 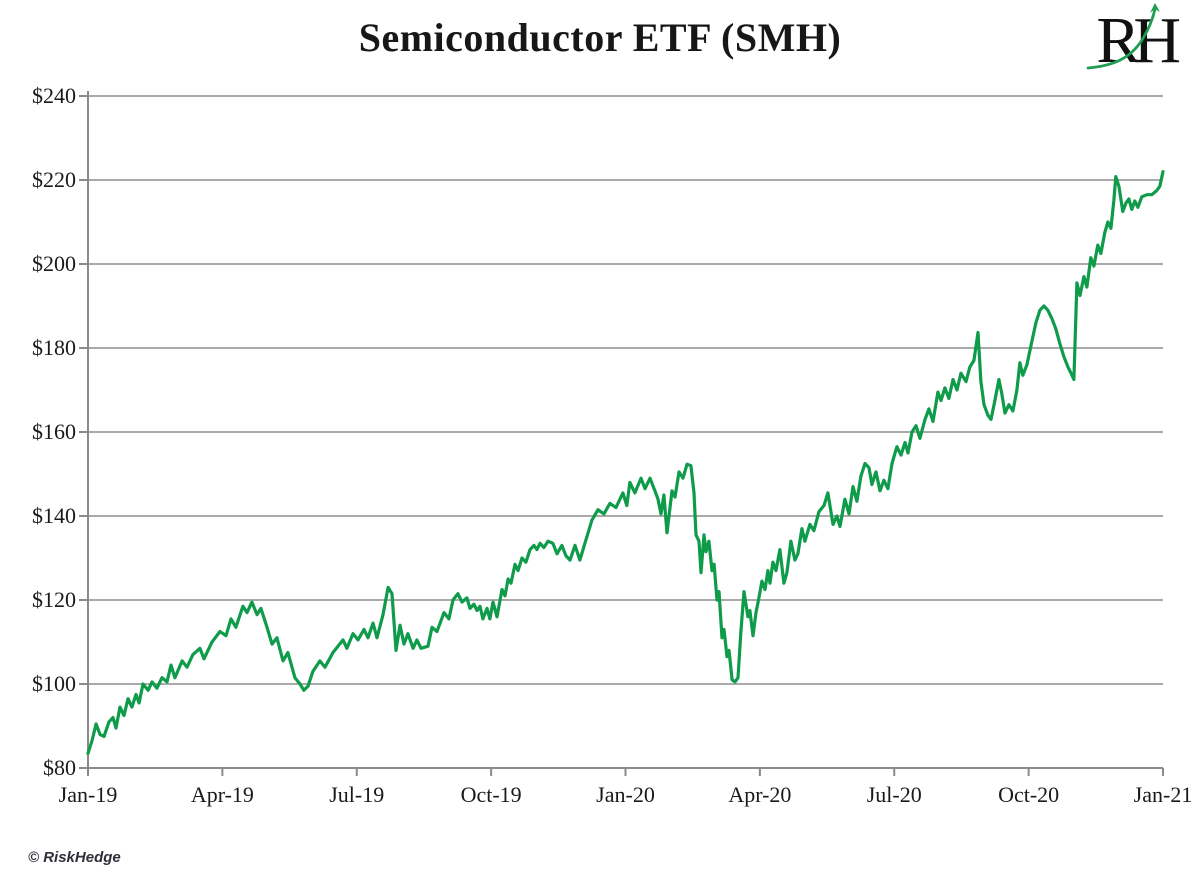 I want to click on x-axis-label: Oct-19, so click(x=491, y=794).